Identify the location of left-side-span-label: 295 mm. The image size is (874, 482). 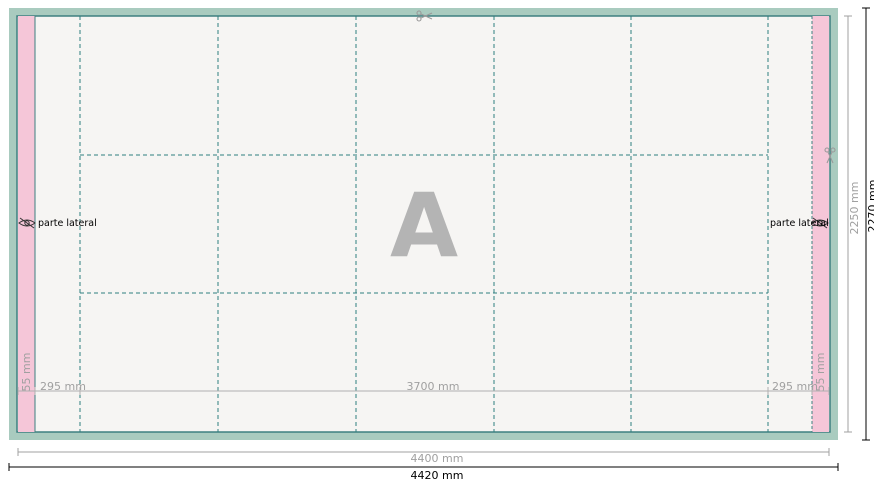
(63, 386).